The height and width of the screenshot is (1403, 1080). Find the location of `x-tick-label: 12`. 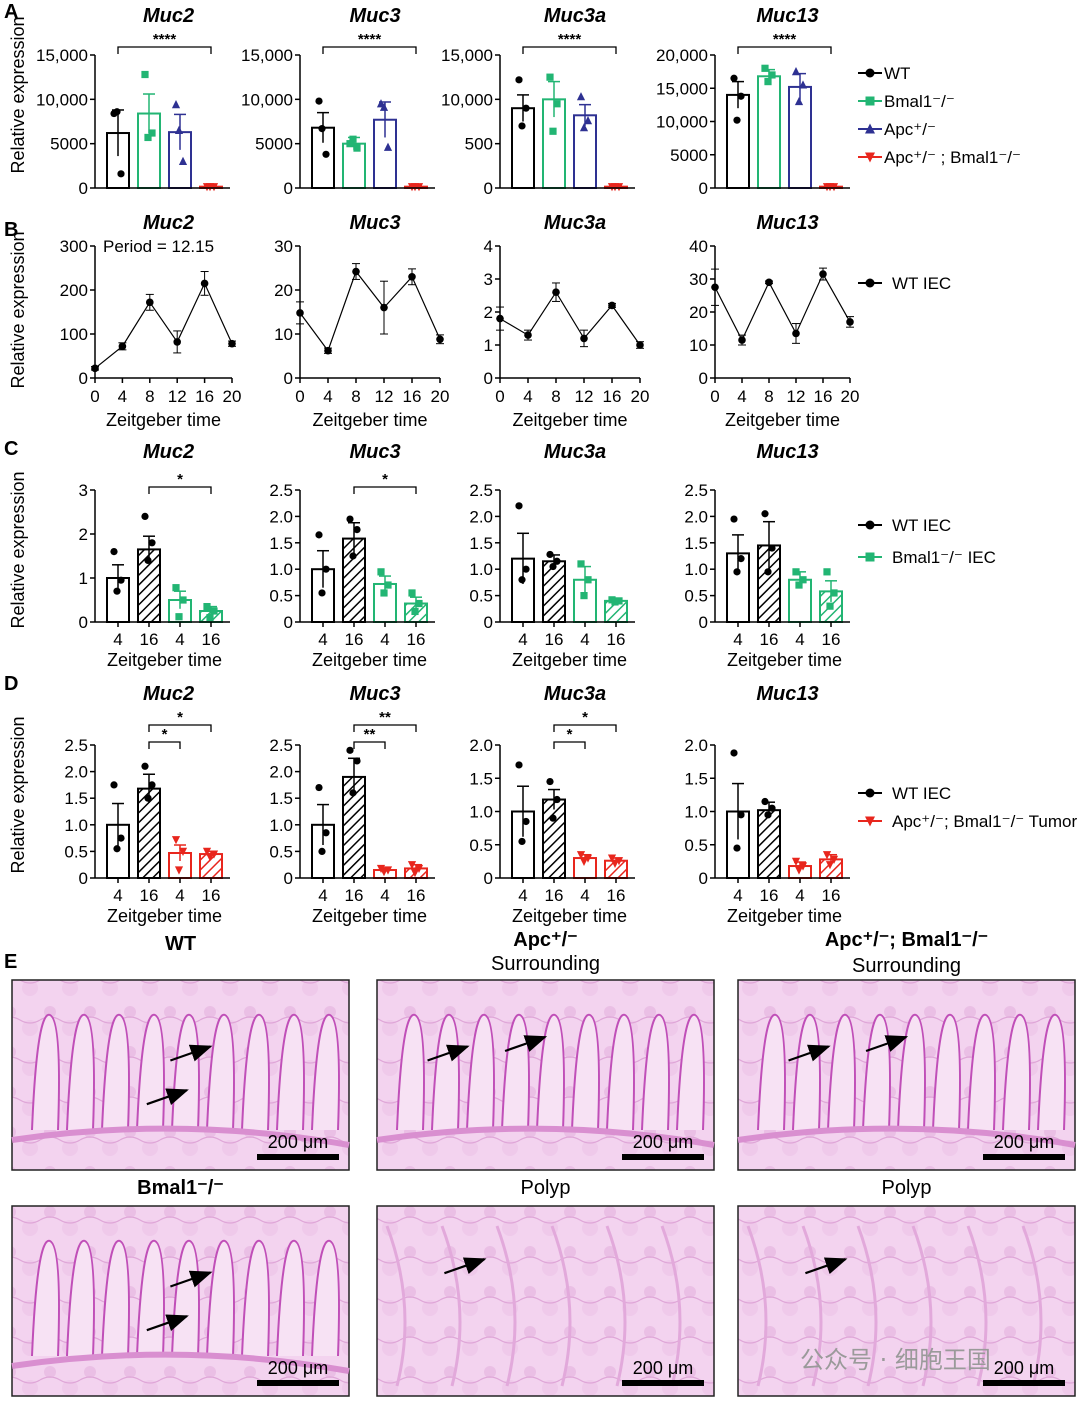

x-tick-label: 12 is located at coordinates (177, 396).